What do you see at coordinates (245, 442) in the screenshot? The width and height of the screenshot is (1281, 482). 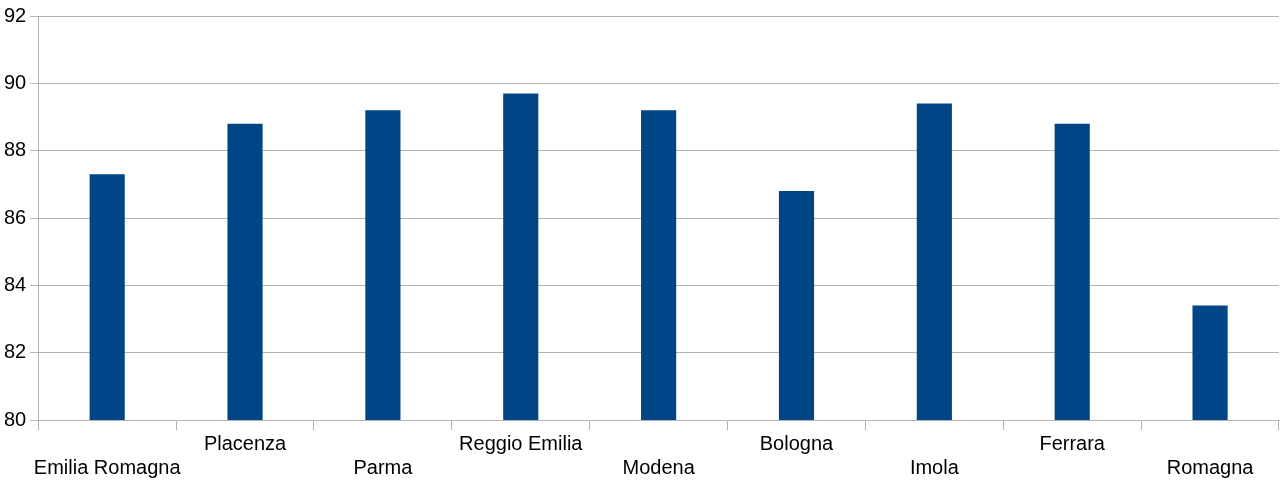 I see `x-tick-label: Placenza` at bounding box center [245, 442].